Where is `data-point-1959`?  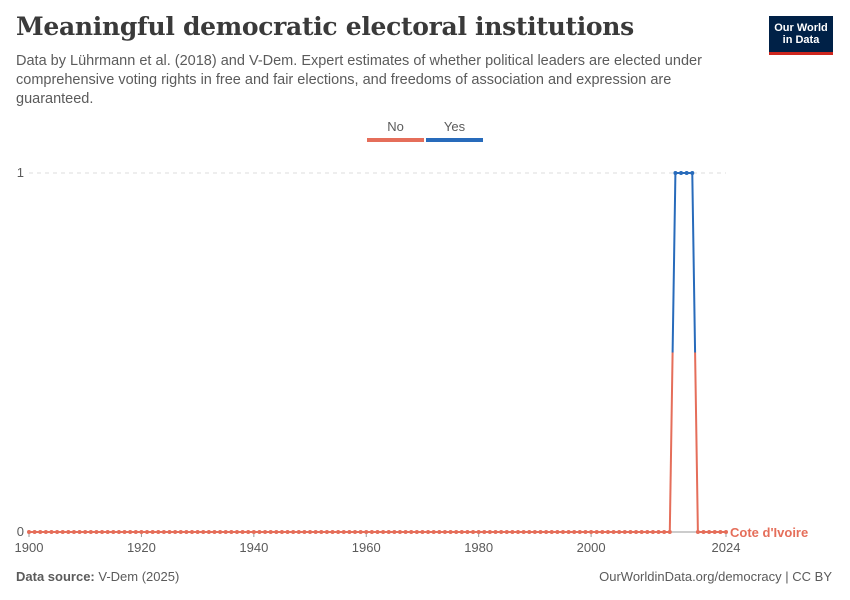
data-point-1959 is located at coordinates (360, 532).